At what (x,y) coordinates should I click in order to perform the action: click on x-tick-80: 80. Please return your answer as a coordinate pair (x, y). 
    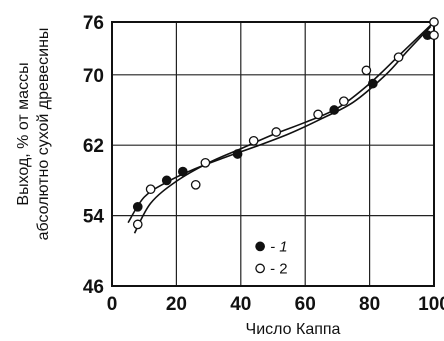
    Looking at the image, I should click on (369, 304).